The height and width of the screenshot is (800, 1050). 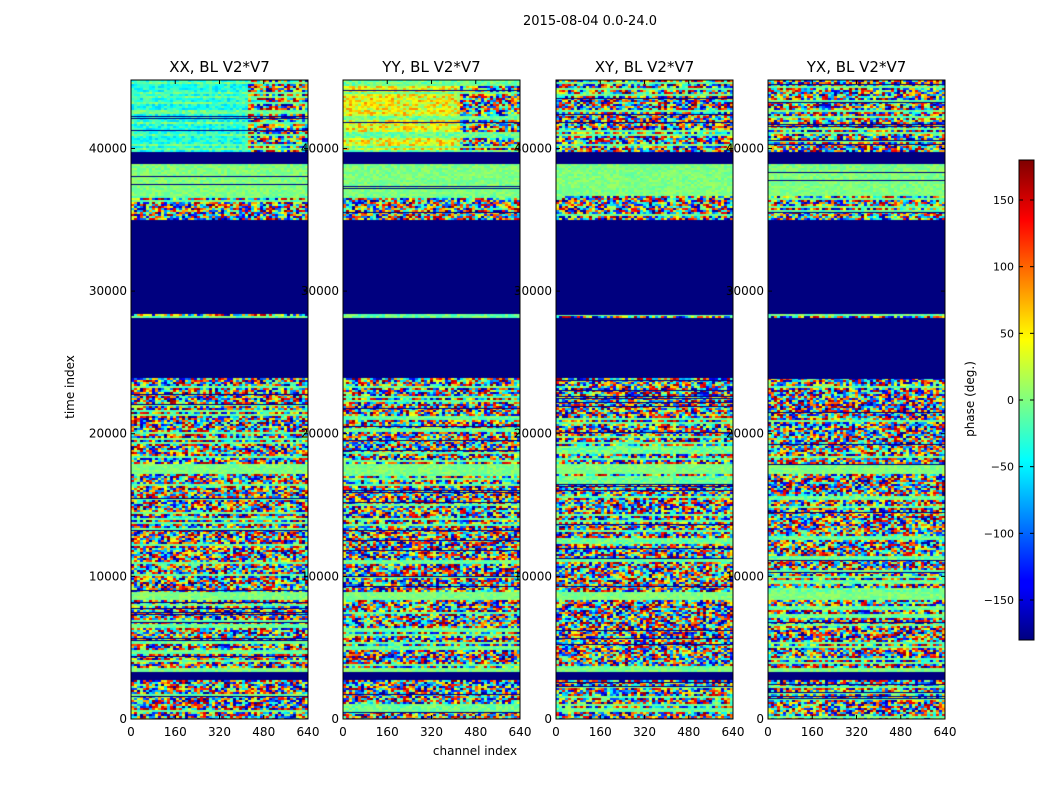 I want to click on panel-xy, so click(x=644, y=399).